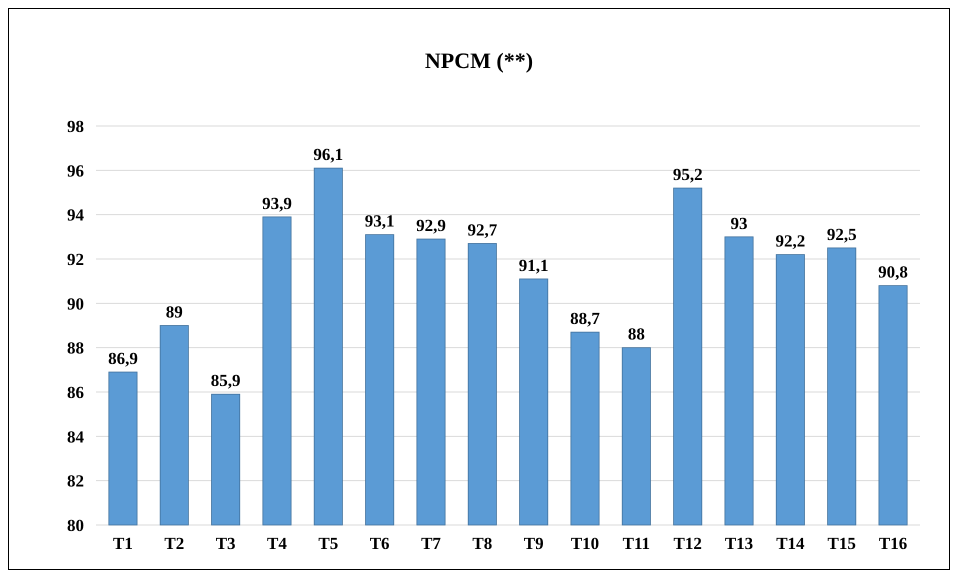 The width and height of the screenshot is (958, 578). I want to click on data-label: 92,7, so click(482, 230).